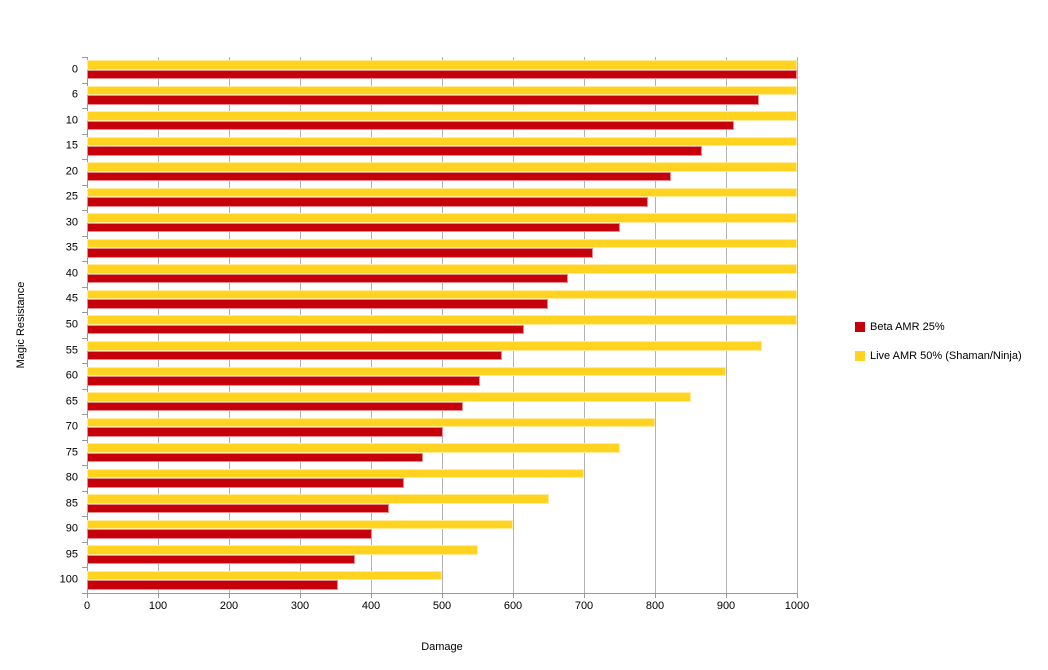 The width and height of the screenshot is (1048, 670). What do you see at coordinates (74, 69) in the screenshot?
I see `y-tick-label: 0` at bounding box center [74, 69].